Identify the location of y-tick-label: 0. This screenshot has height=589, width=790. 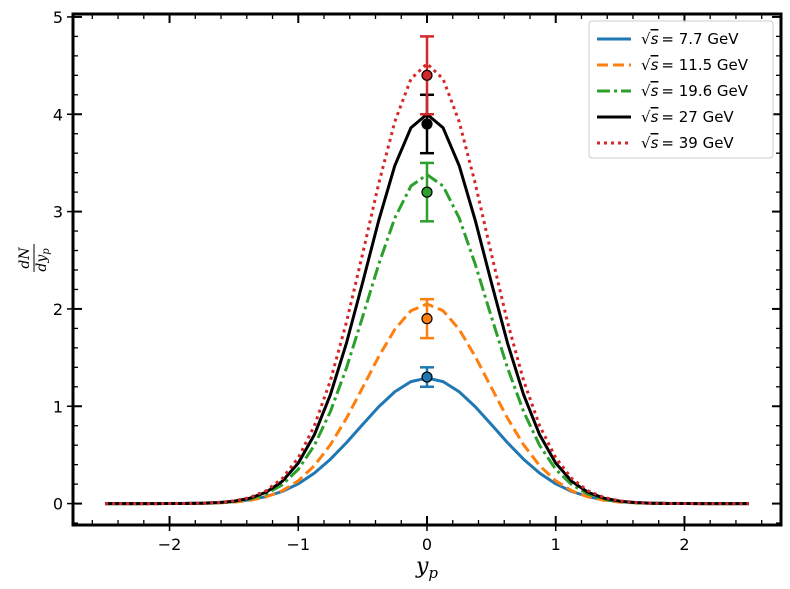
(58, 504).